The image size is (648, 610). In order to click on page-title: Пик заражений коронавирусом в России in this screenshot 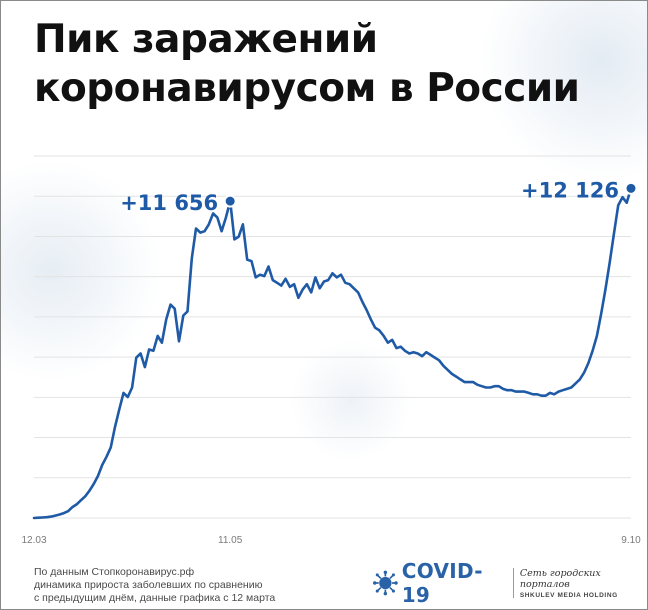, I will do `click(334, 64)`.